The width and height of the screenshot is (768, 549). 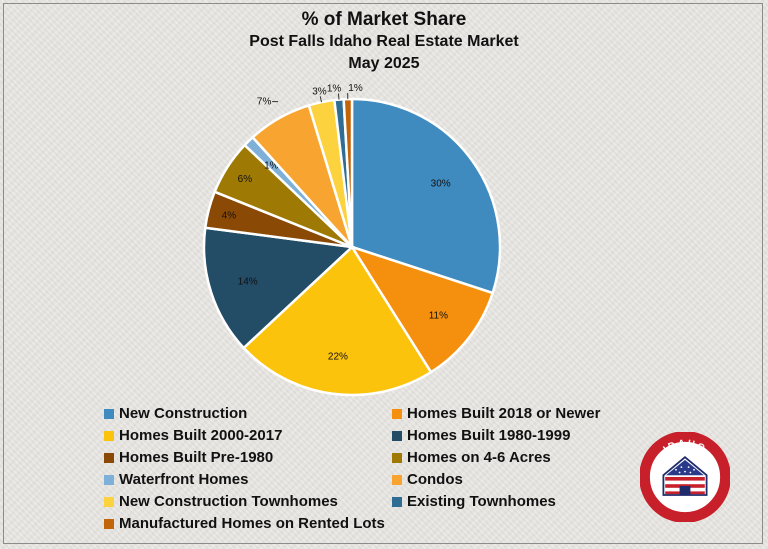 What do you see at coordinates (245, 179) in the screenshot?
I see `pie-label-homes-on-4-6-acres: 6%` at bounding box center [245, 179].